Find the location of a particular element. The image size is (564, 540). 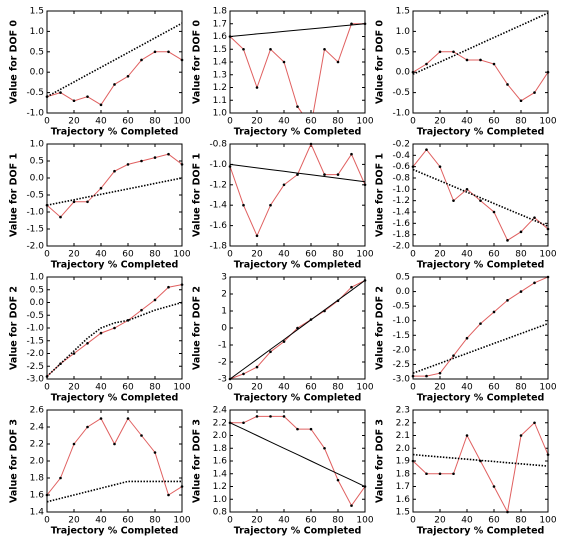

y-tick-label: 0.5 is located at coordinates (37, 290).